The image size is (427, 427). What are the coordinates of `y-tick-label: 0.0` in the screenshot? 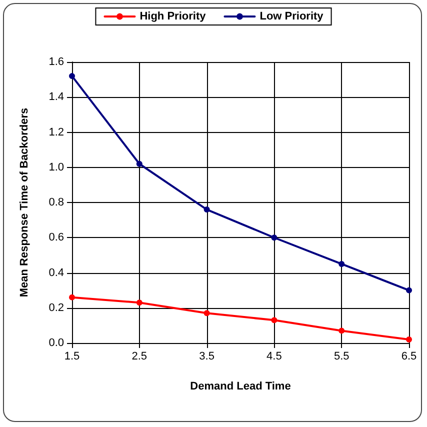 It's located at (56, 343).